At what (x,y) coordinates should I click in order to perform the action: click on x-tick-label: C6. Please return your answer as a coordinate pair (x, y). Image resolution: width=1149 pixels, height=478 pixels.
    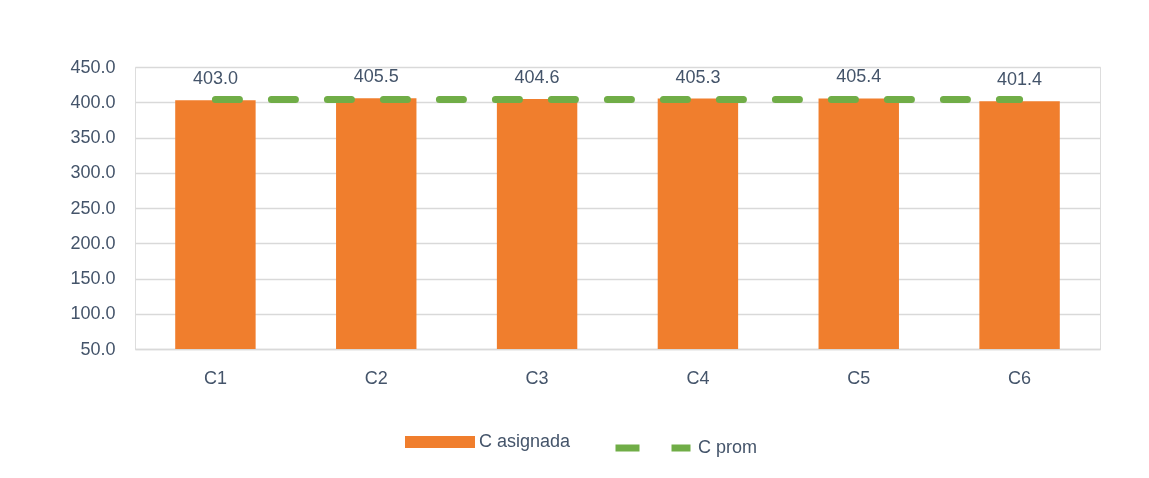
    Looking at the image, I should click on (1020, 377).